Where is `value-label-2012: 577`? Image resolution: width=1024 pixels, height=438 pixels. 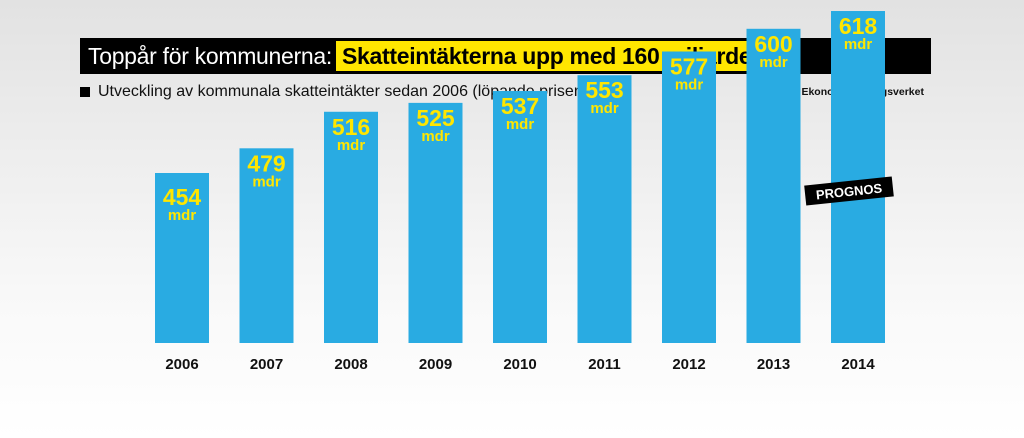 value-label-2012: 577 is located at coordinates (689, 67).